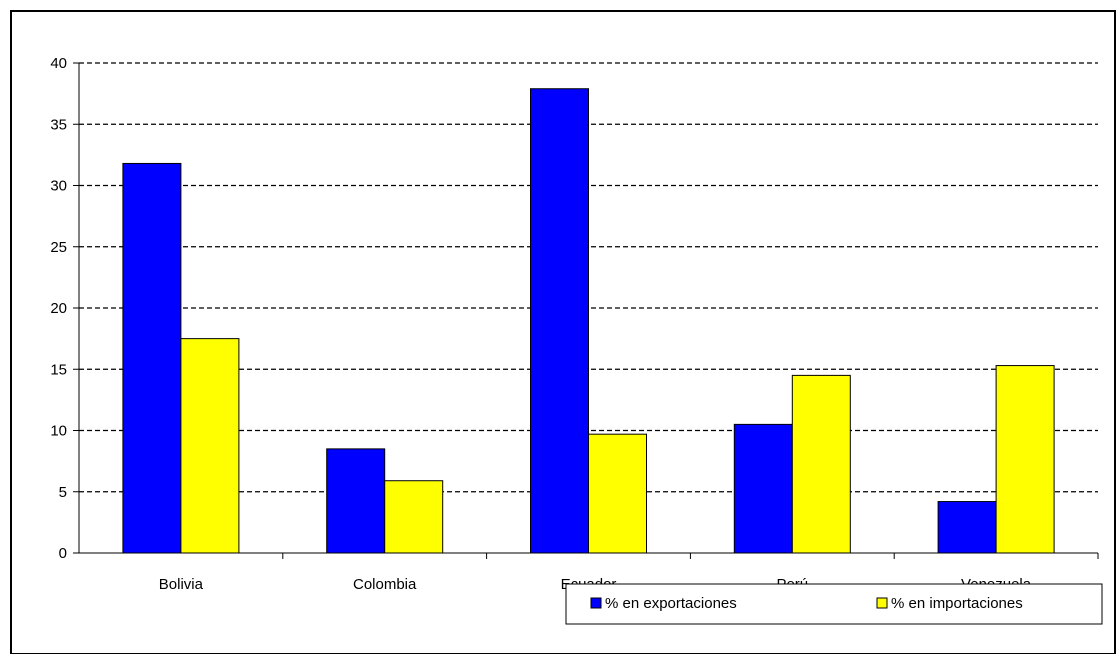 The width and height of the screenshot is (1116, 659). I want to click on y-tick-label: 20, so click(58, 308).